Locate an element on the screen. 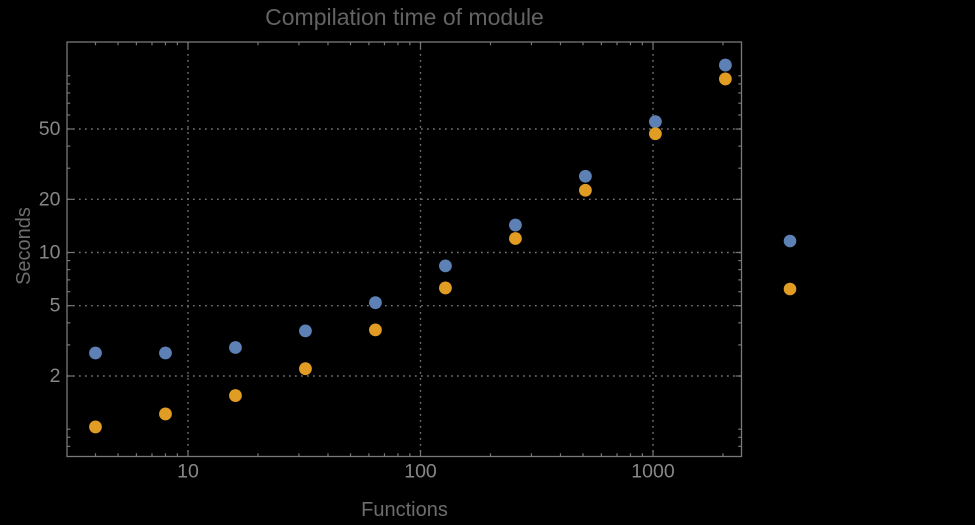 The image size is (975, 525). y-tick-label: 5 is located at coordinates (55, 306).